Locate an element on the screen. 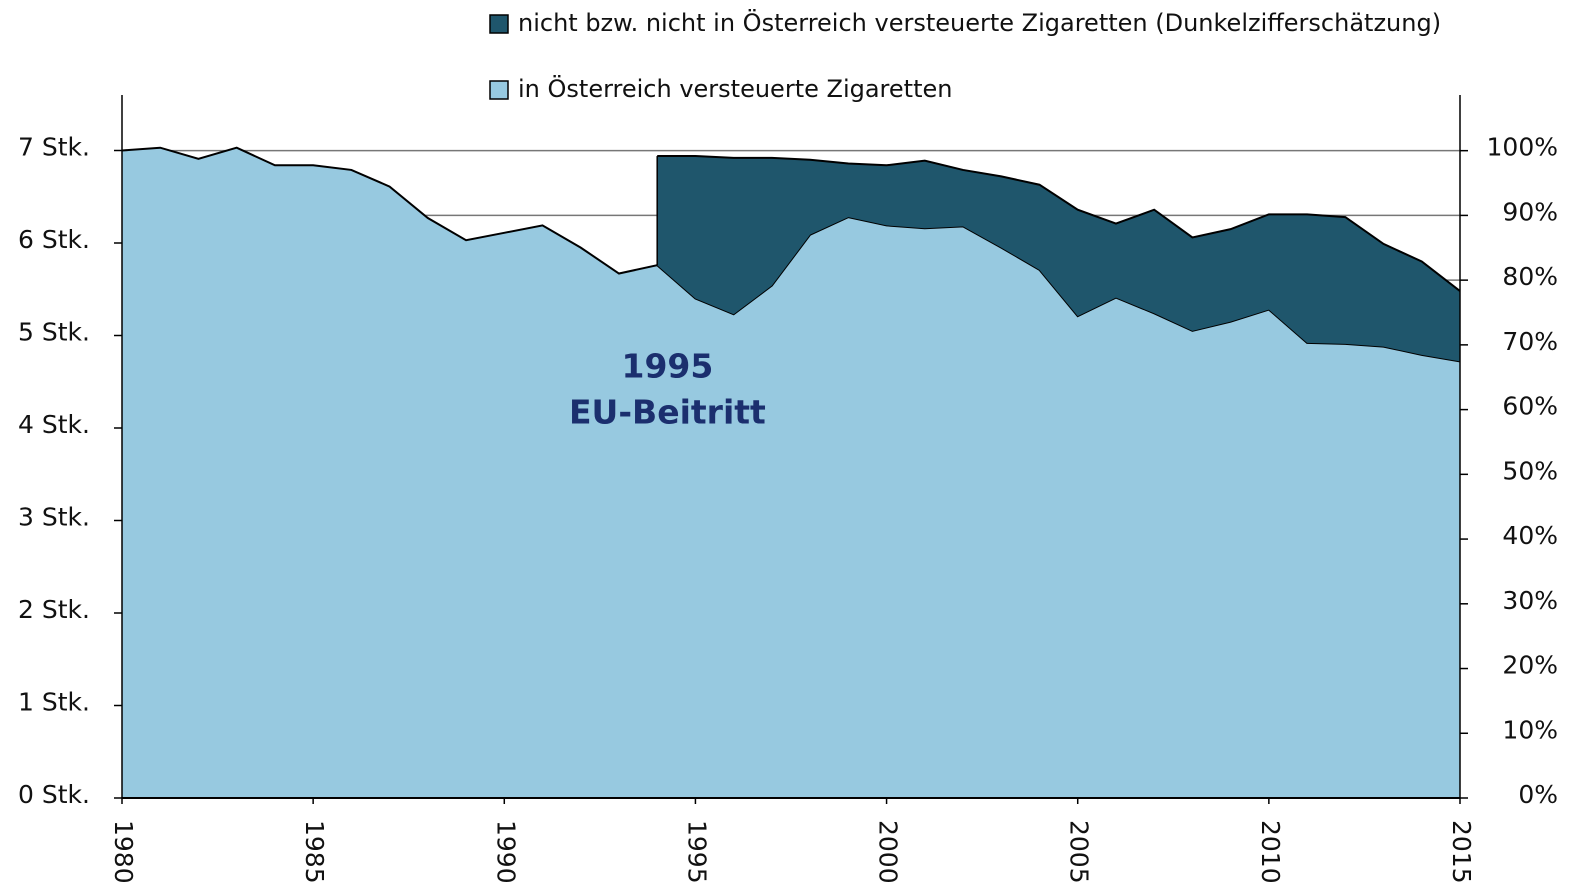 This screenshot has height=891, width=1572. y2-tick-label: 100% is located at coordinates (1522, 147).